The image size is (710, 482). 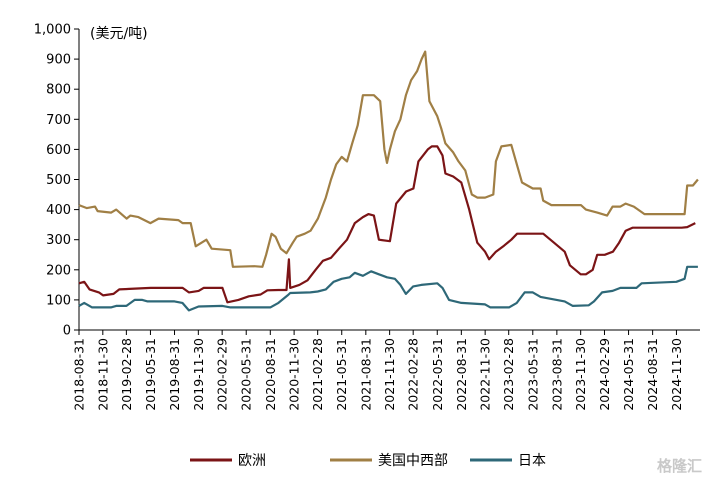 What do you see at coordinates (368, 461) in the screenshot?
I see `legend: 欧洲 美国中西部 日本` at bounding box center [368, 461].